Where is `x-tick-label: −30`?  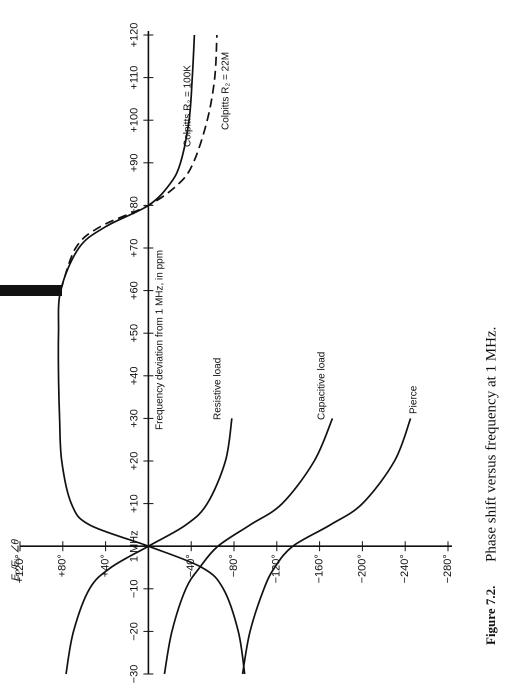 x-tick-label: −30 is located at coordinates (134, 674).